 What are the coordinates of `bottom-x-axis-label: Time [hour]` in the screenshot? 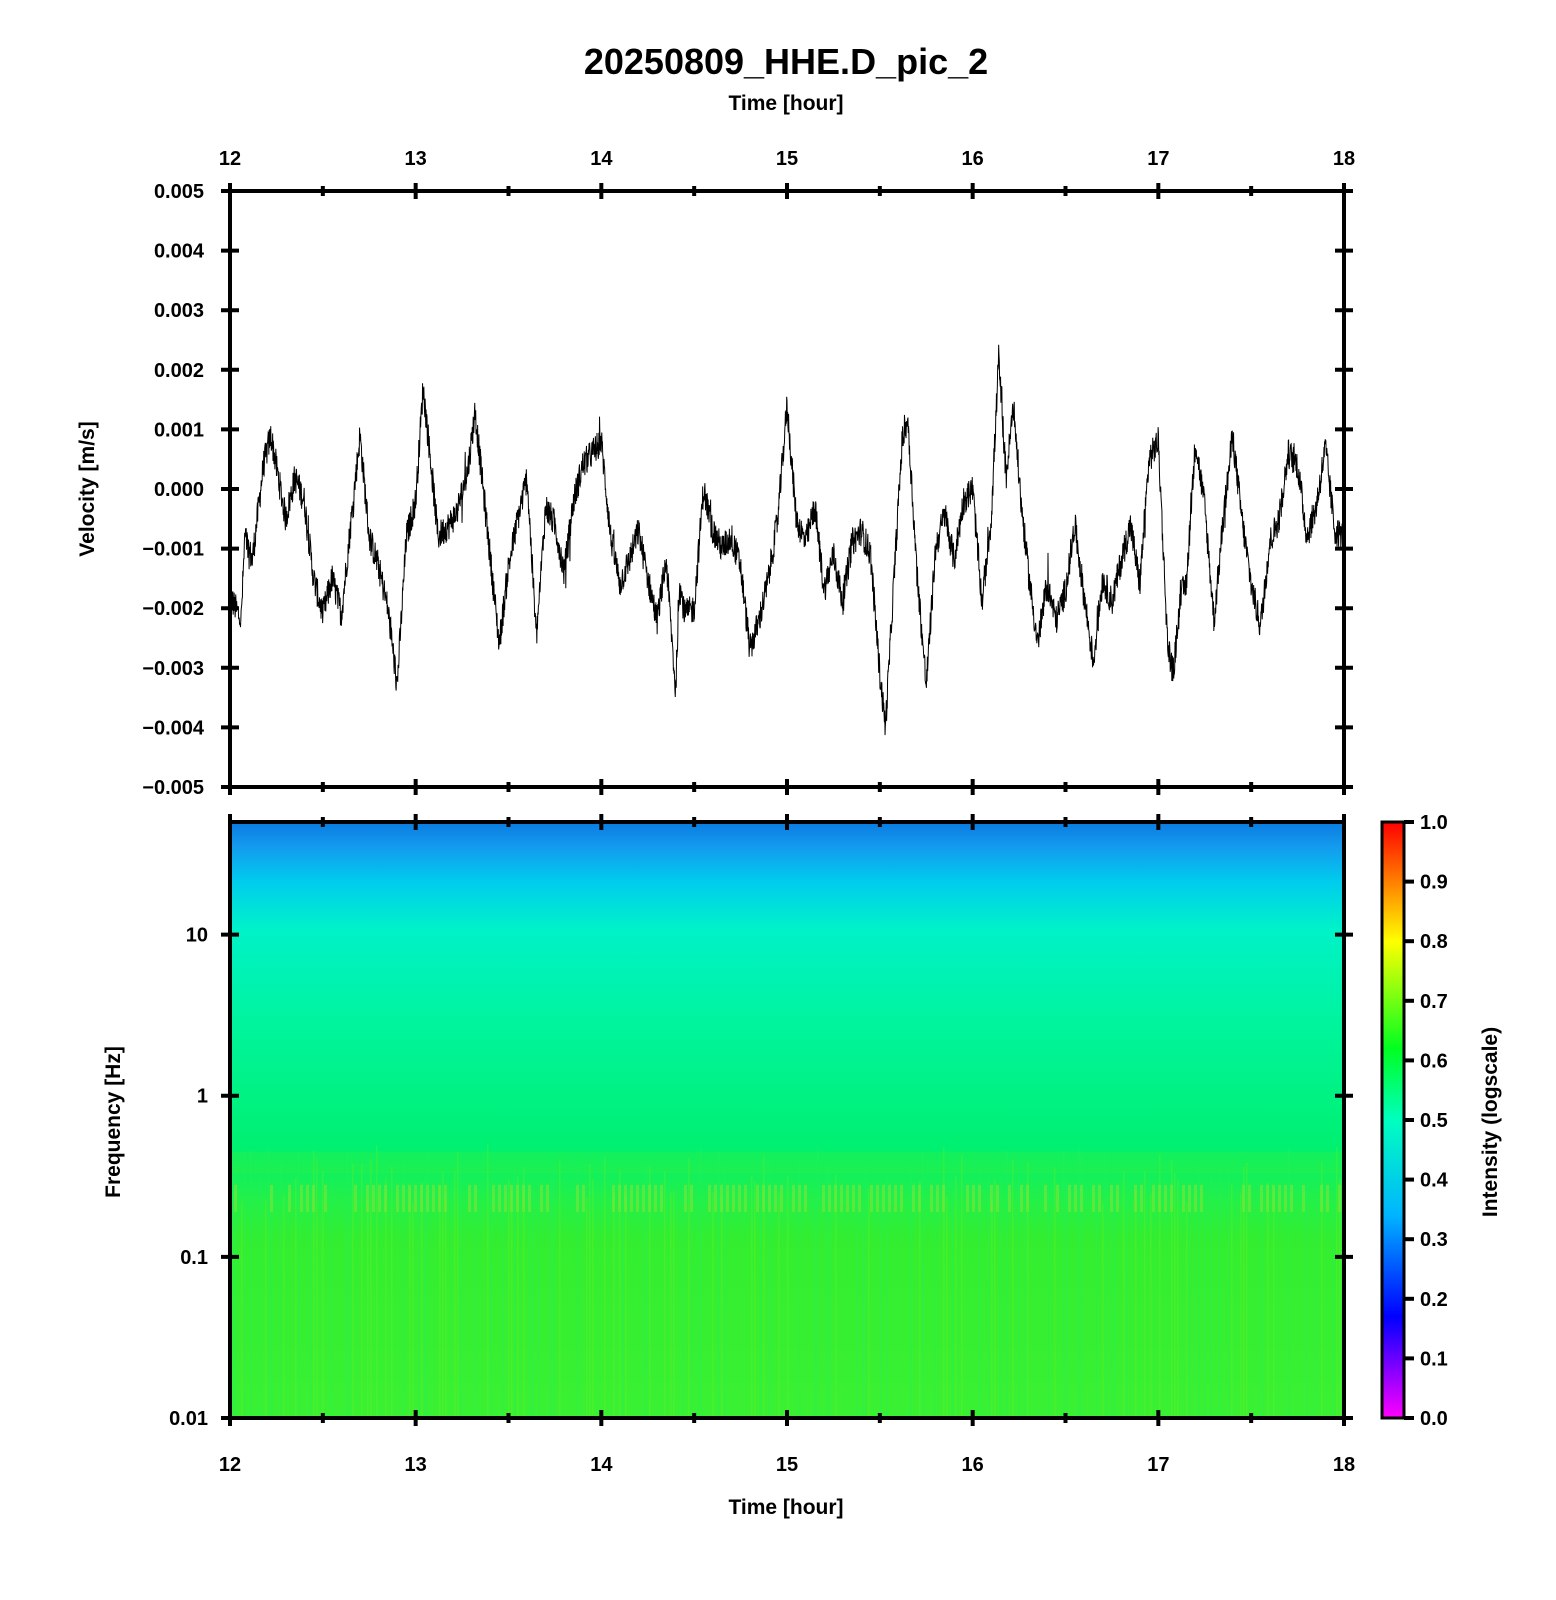 It's located at (785, 1507).